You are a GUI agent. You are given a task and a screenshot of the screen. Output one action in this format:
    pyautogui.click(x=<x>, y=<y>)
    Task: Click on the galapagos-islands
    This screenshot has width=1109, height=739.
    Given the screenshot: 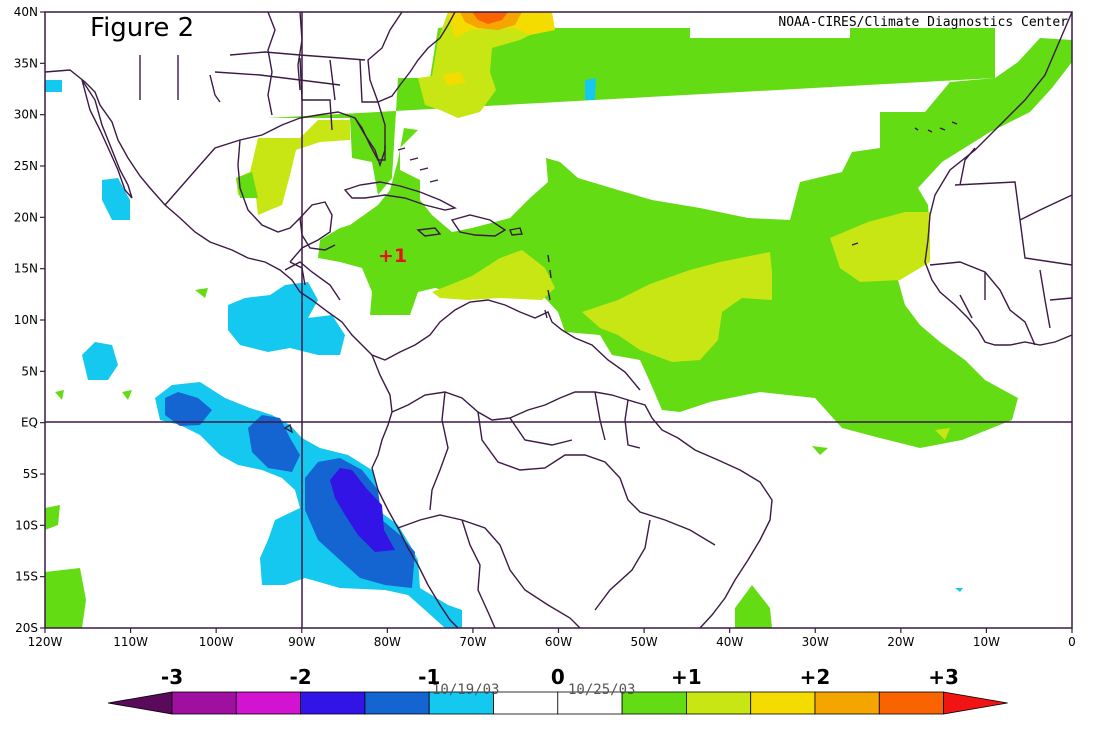 What is the action you would take?
    pyautogui.click(x=288, y=428)
    